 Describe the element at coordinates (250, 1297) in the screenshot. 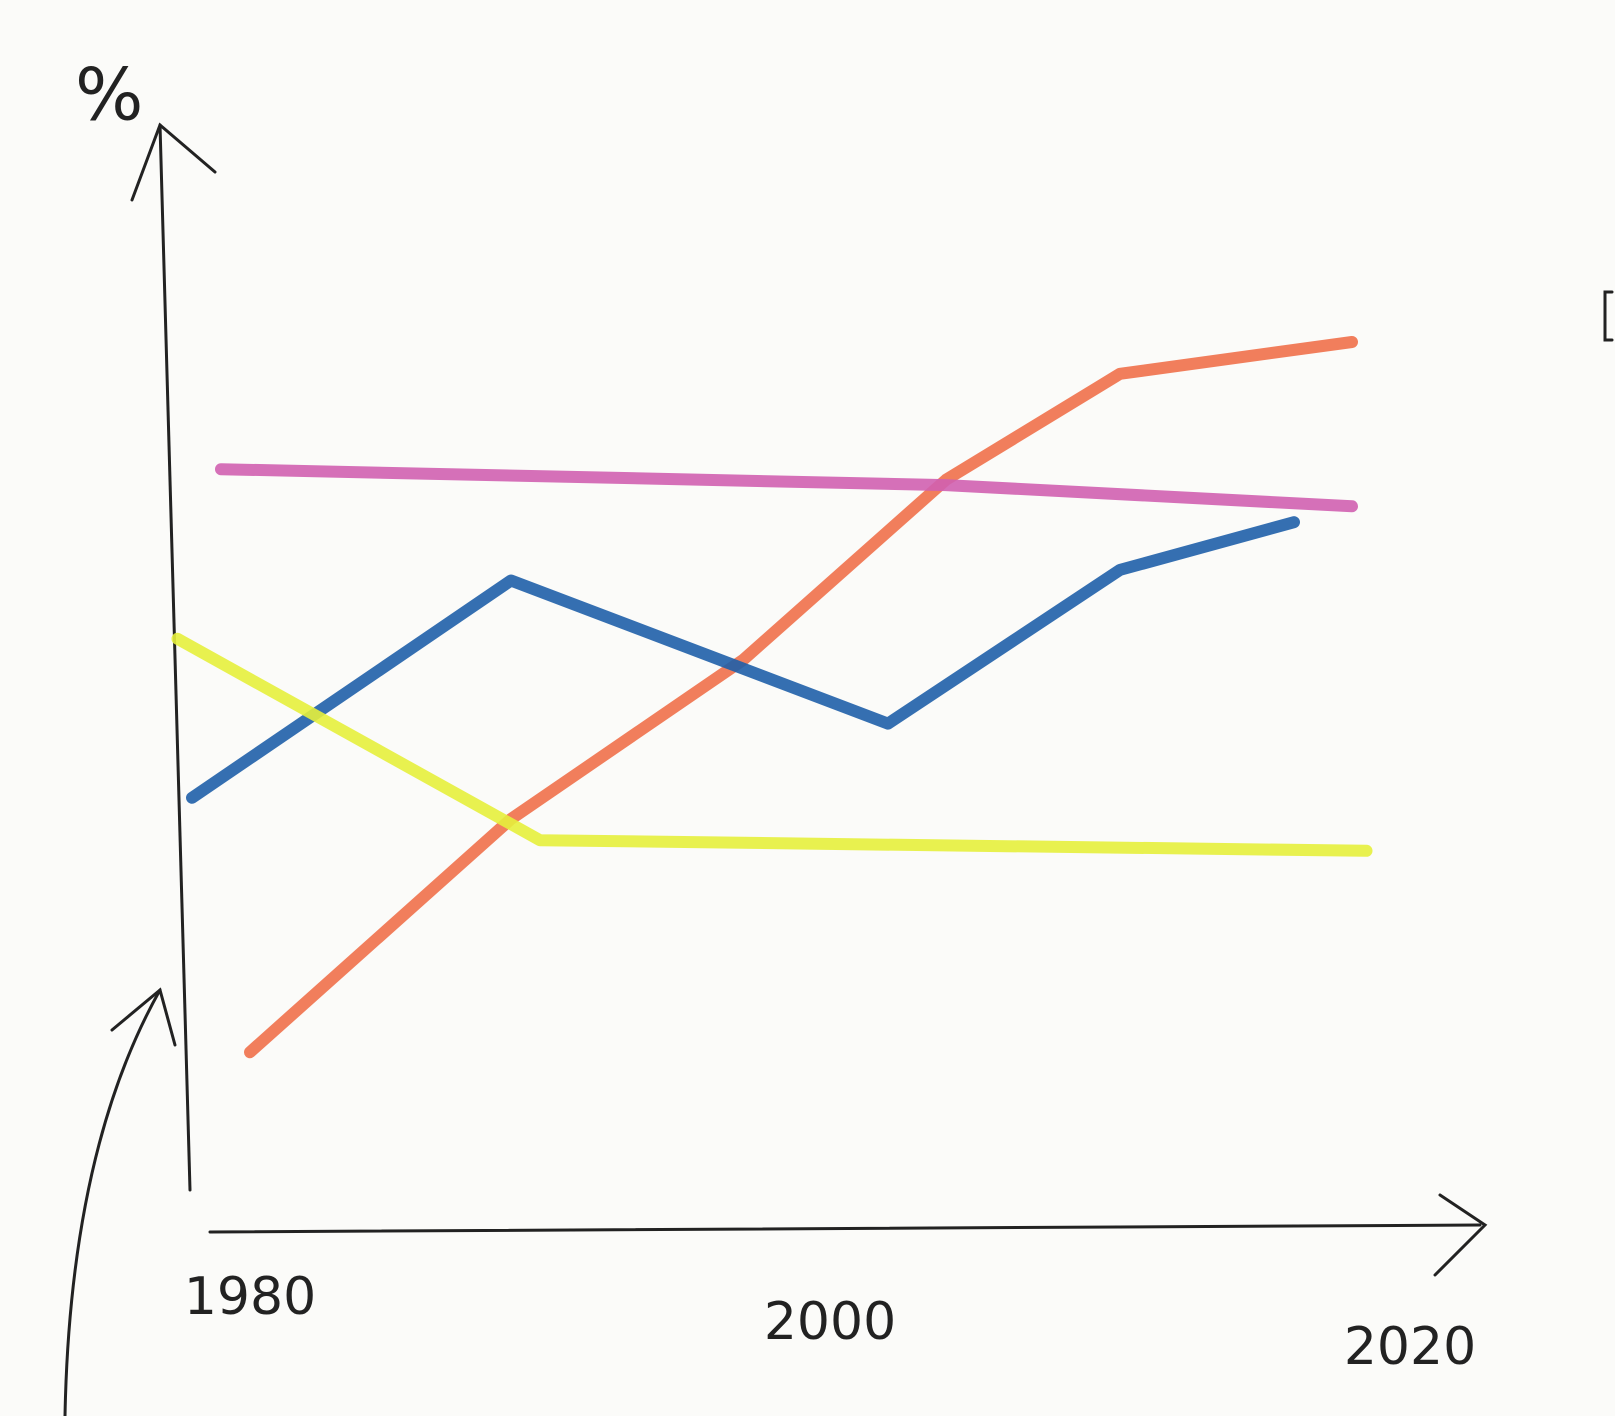

I see `x-tick-label: 1980` at that location.